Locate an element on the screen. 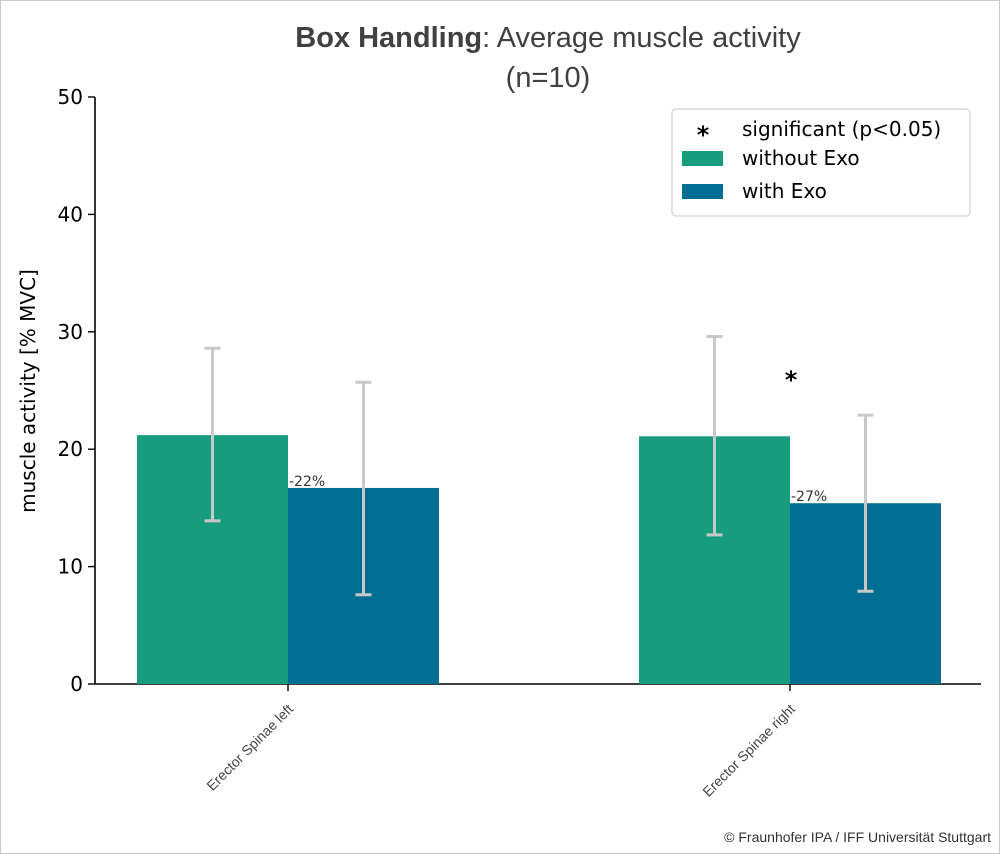 This screenshot has height=854, width=1000. y-tick-label: 30 is located at coordinates (70, 332).